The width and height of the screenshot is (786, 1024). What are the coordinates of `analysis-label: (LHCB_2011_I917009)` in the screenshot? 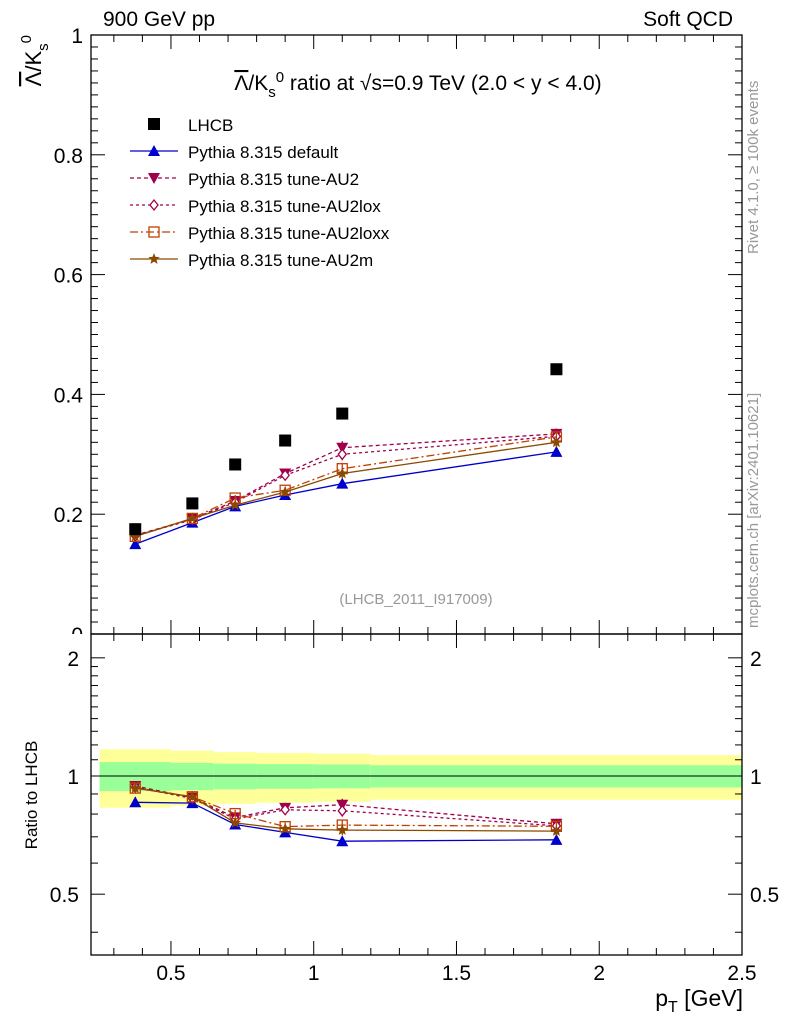 It's located at (415, 599).